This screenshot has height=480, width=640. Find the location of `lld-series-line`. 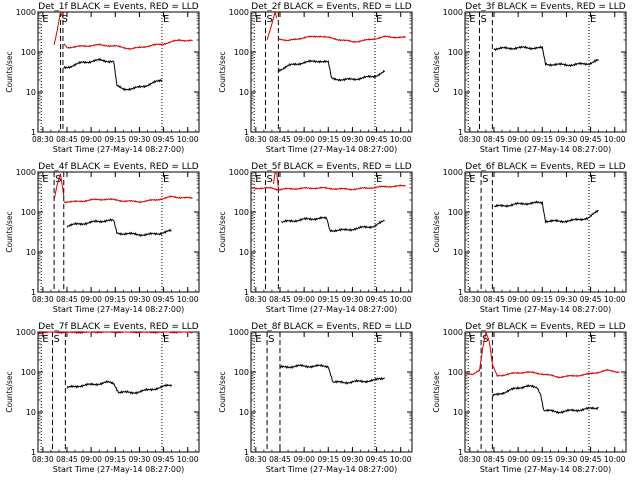

lld-series-line is located at coordinates (328, 187).